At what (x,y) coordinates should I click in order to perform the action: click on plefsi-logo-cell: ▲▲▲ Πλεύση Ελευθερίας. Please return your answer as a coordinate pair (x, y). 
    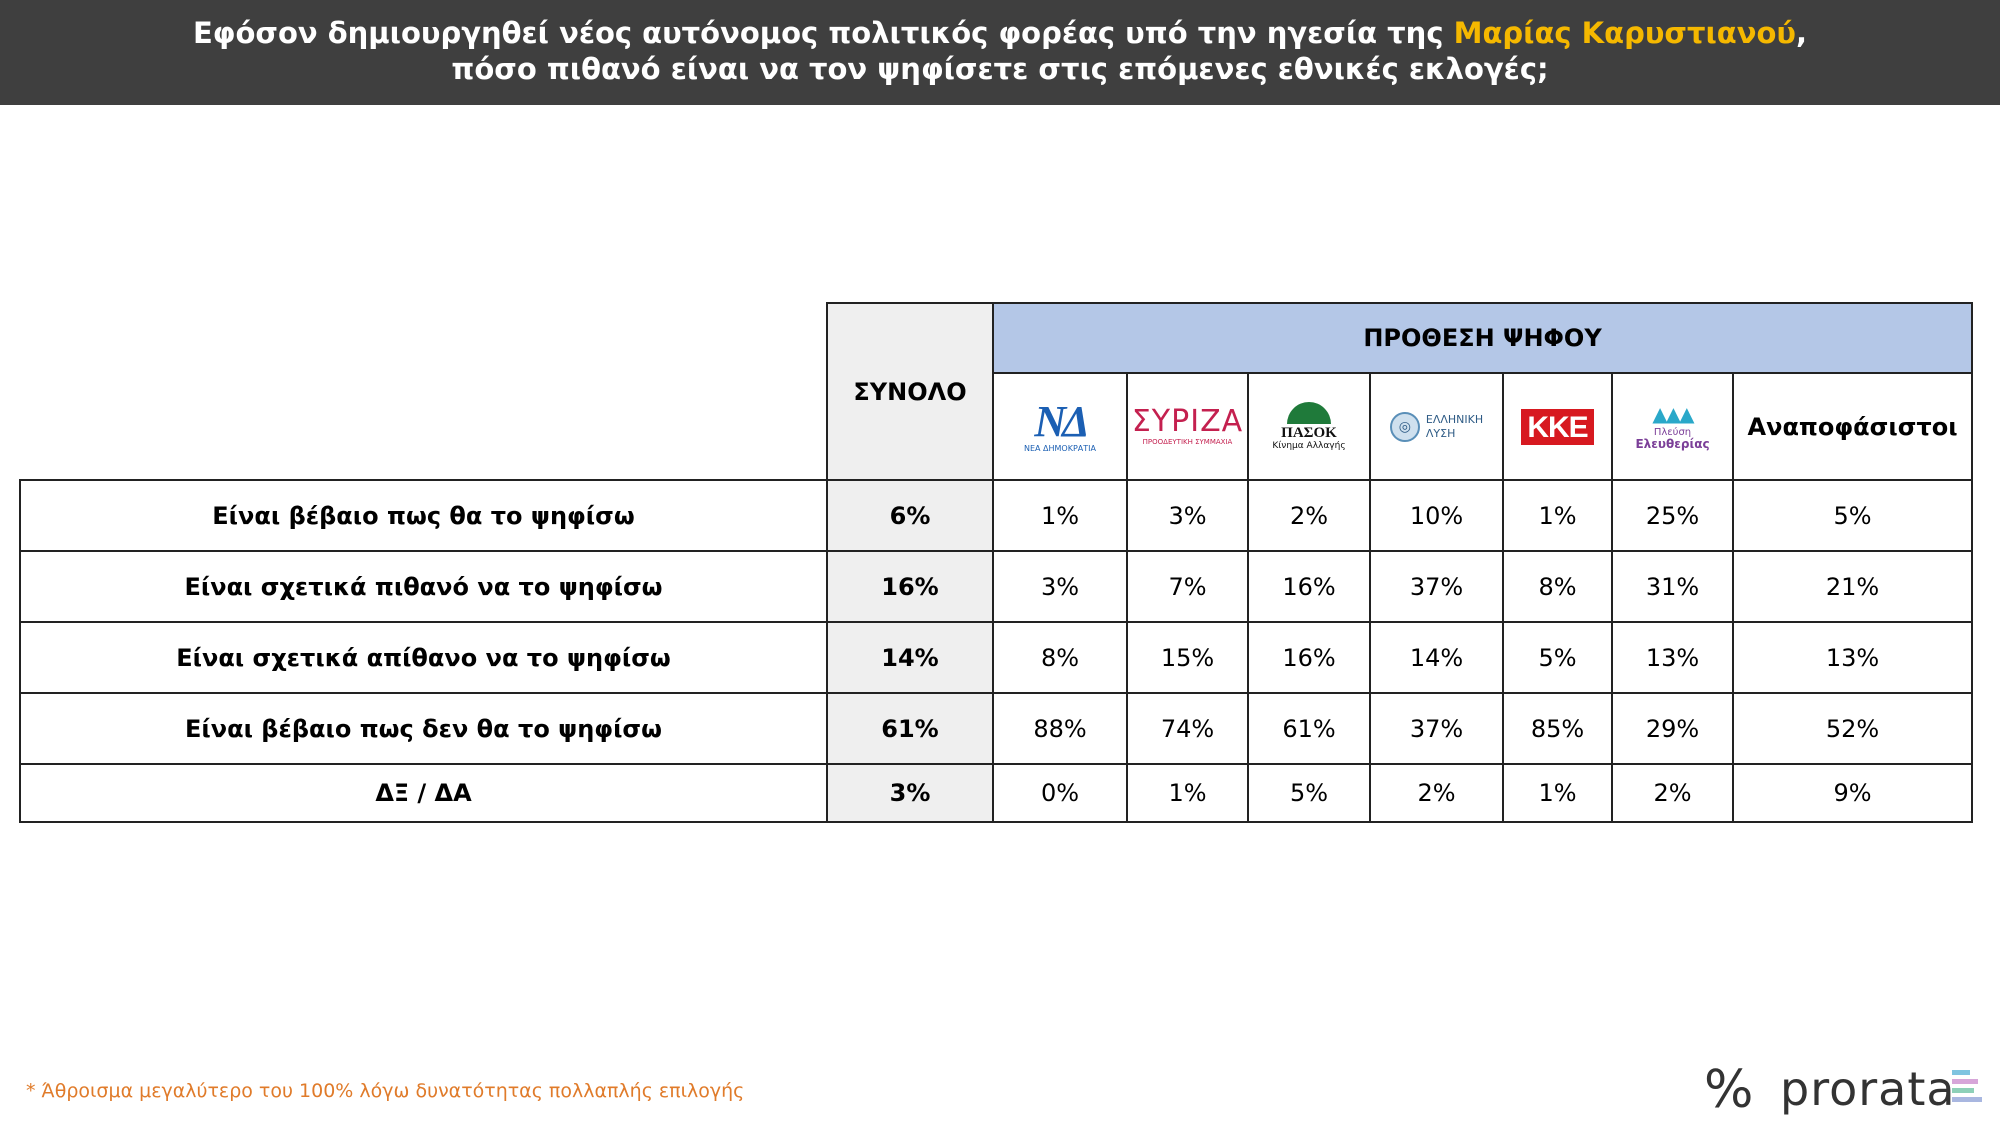
    Looking at the image, I should click on (1672, 426).